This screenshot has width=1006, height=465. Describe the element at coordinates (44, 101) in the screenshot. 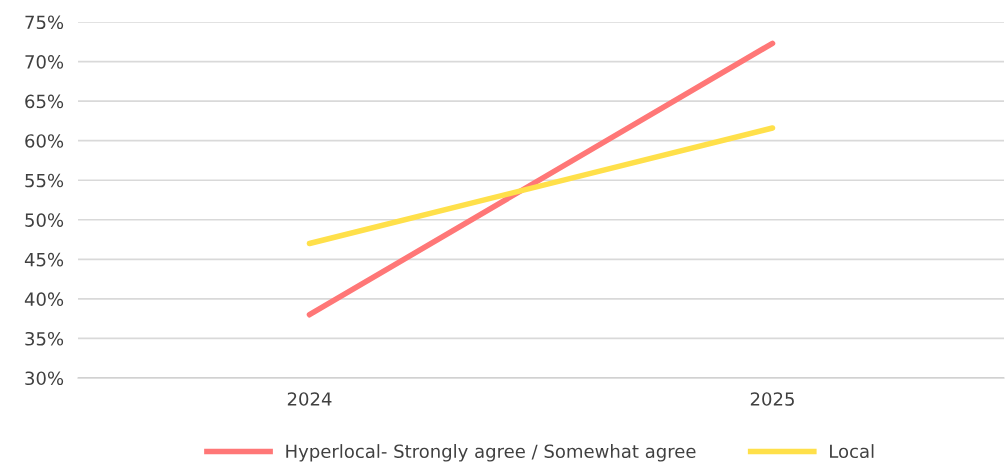

I see `y-tick-label: 65%` at that location.